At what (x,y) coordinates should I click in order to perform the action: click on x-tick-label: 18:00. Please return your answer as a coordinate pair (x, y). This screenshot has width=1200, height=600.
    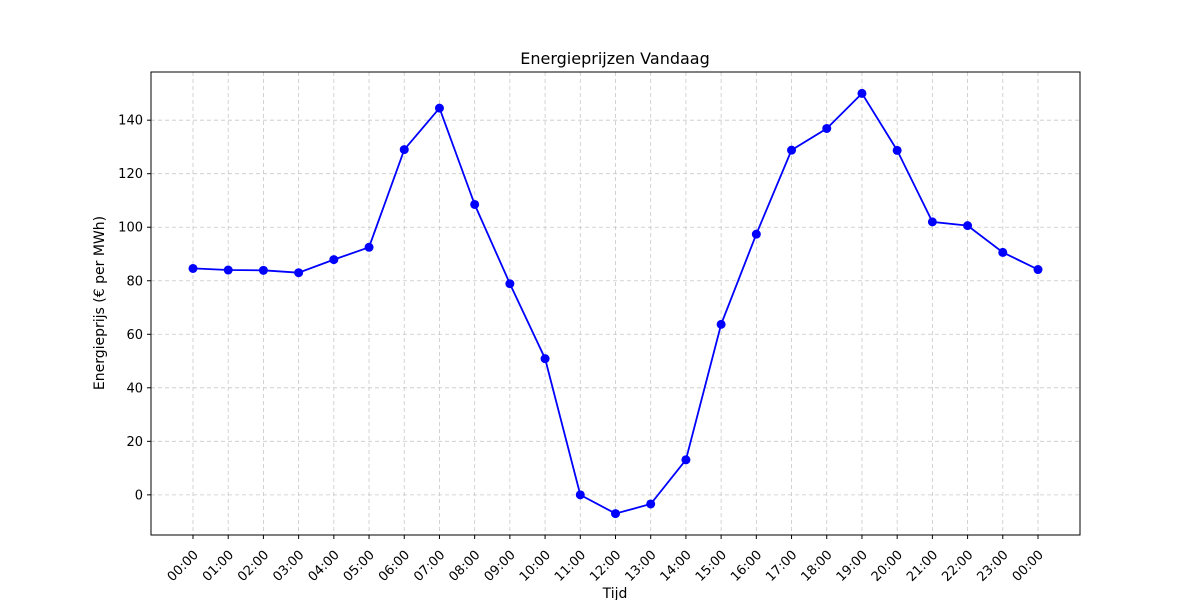
    Looking at the image, I should click on (816, 566).